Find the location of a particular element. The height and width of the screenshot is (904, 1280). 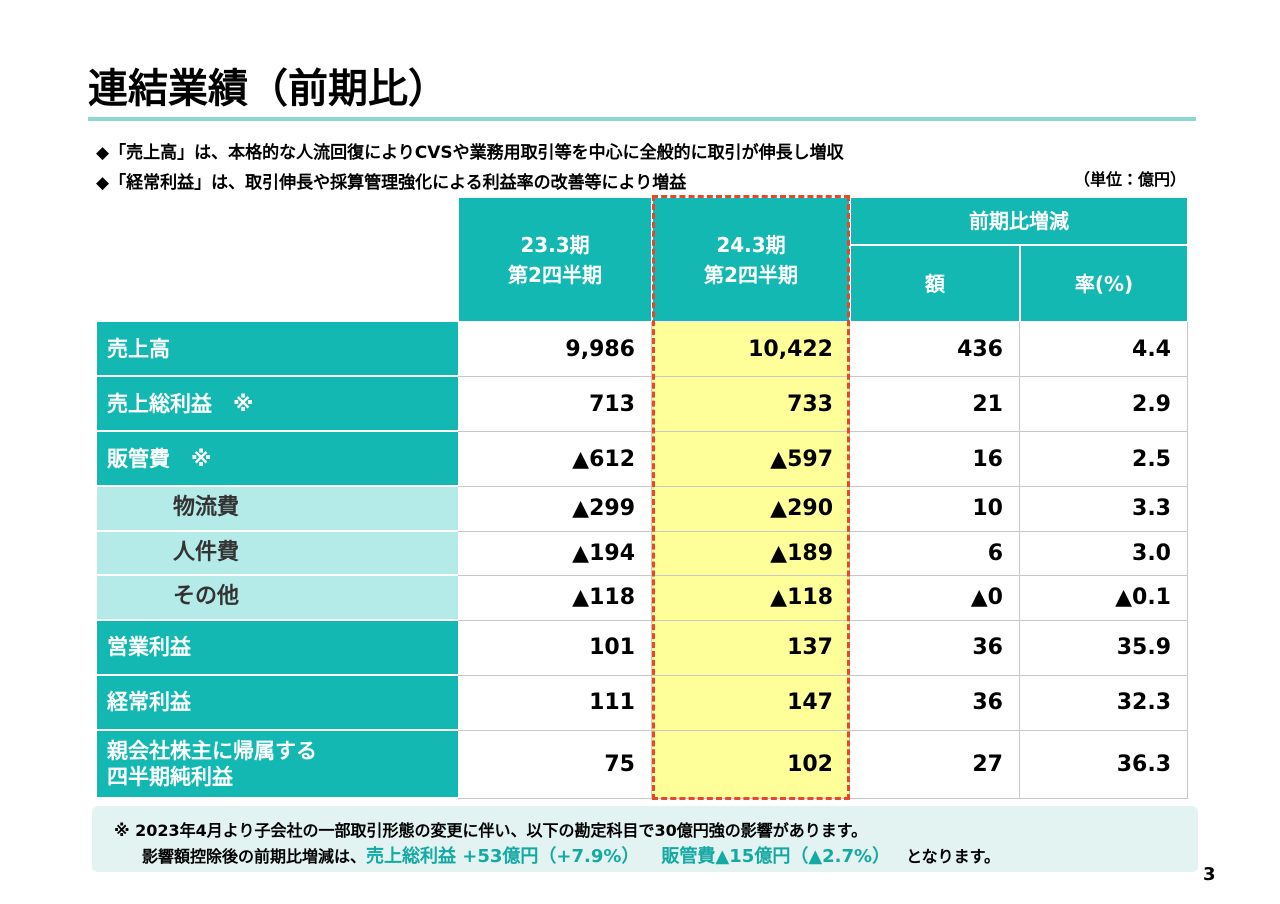

value-cell: ▲0 is located at coordinates (935, 598).